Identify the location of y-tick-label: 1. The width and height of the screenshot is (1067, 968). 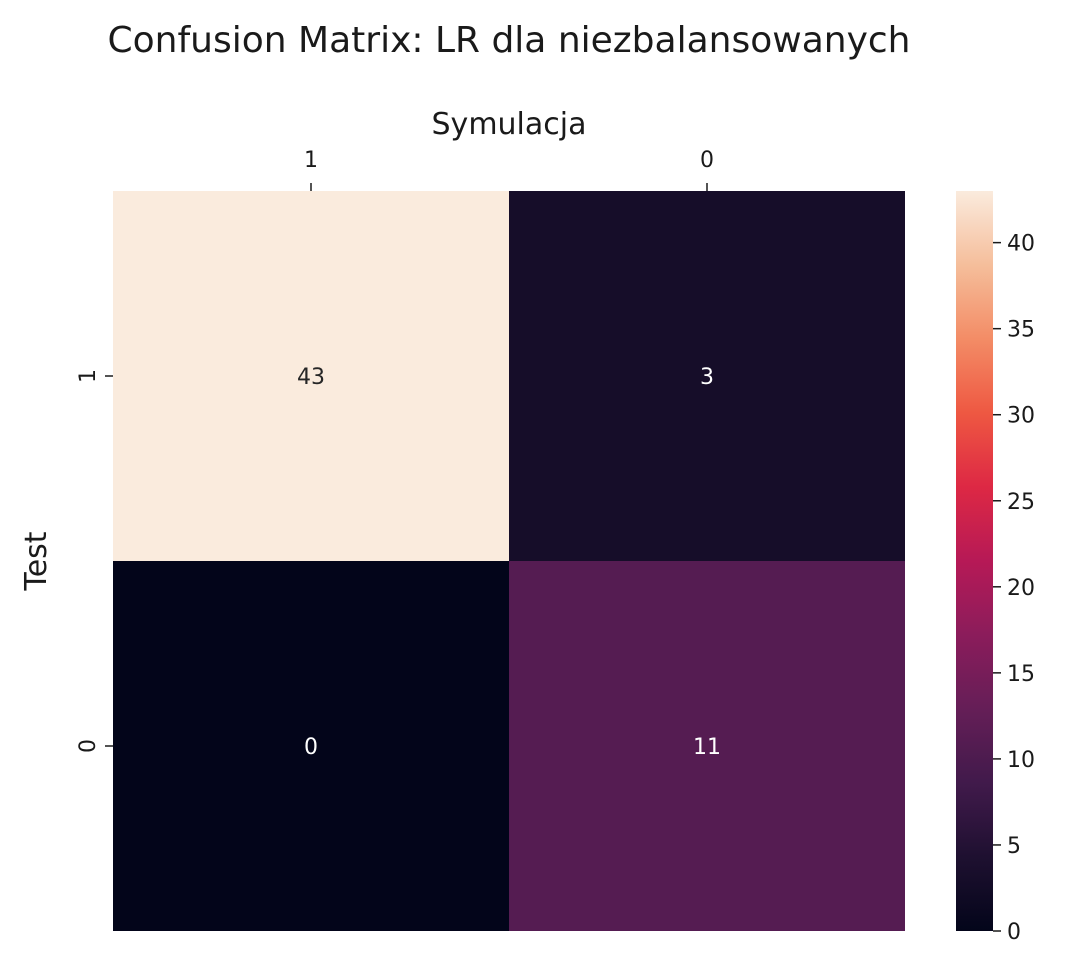
(88, 376).